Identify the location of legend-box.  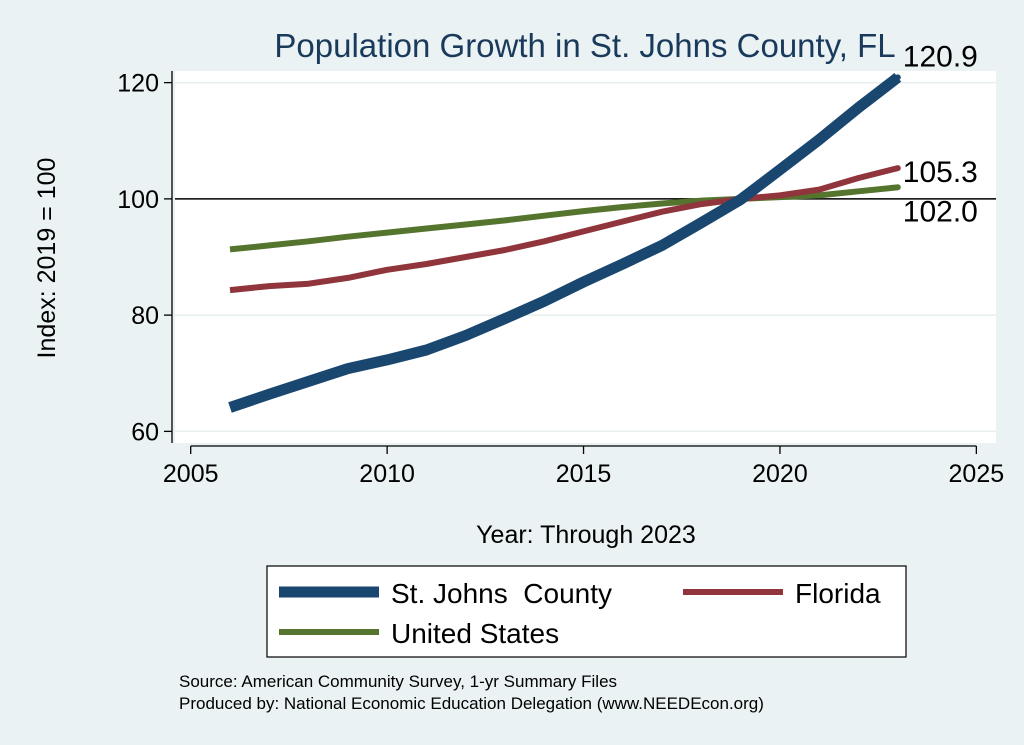
(586, 611).